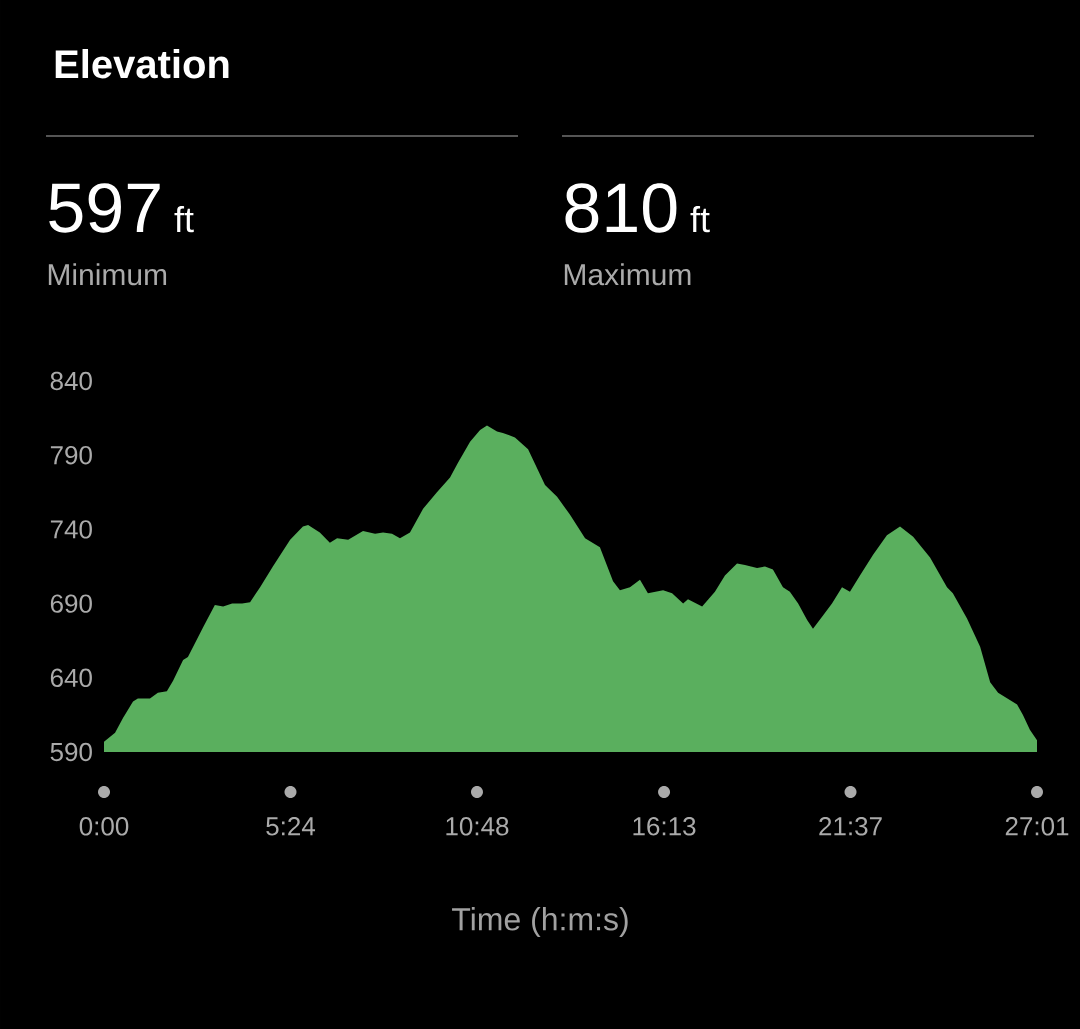 The width and height of the screenshot is (1080, 1029). I want to click on x-tick-label: 16:13, so click(664, 826).